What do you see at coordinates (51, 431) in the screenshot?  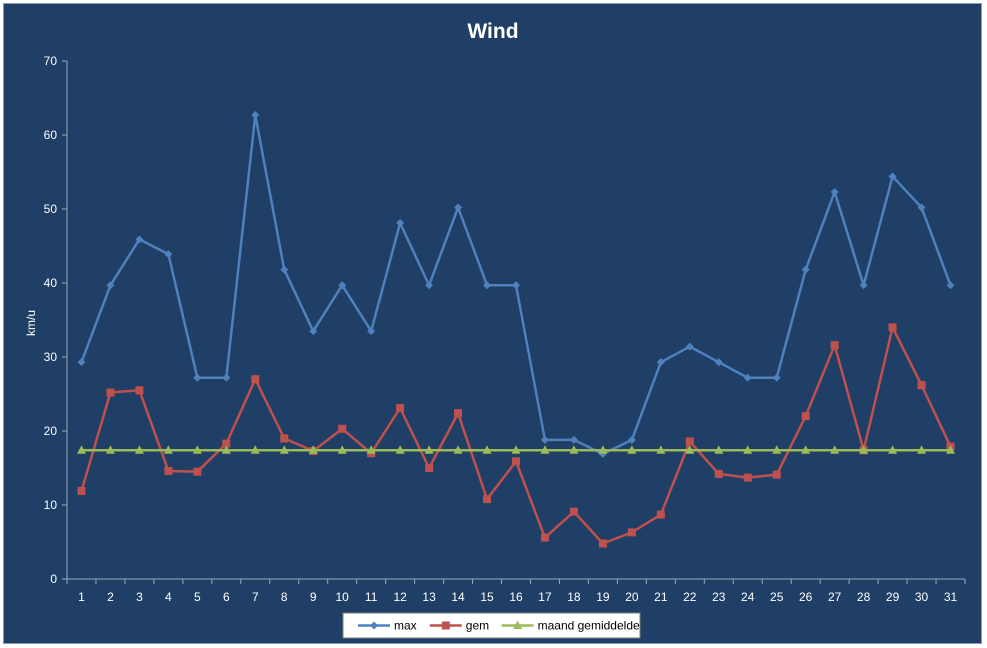 I see `y-tick-label: 20` at bounding box center [51, 431].